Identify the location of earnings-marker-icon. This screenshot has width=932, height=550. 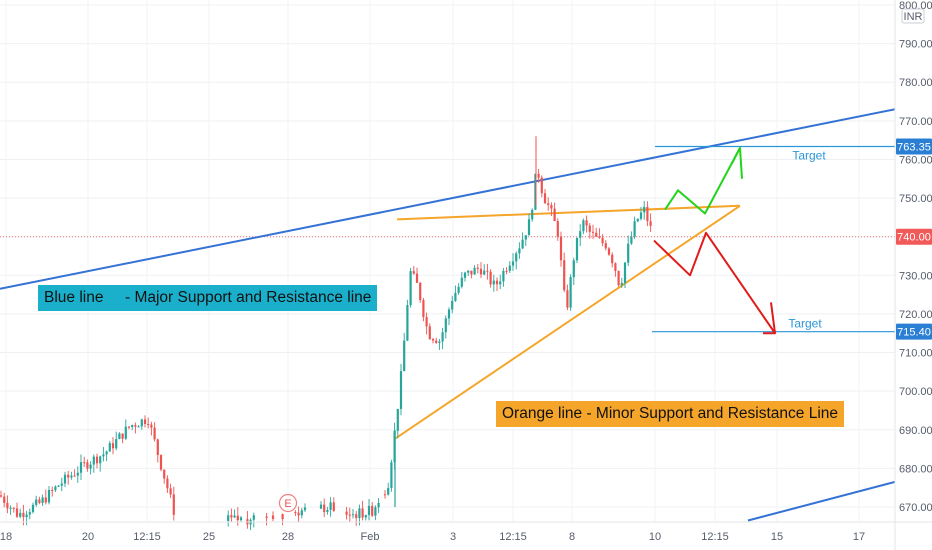
(288, 503).